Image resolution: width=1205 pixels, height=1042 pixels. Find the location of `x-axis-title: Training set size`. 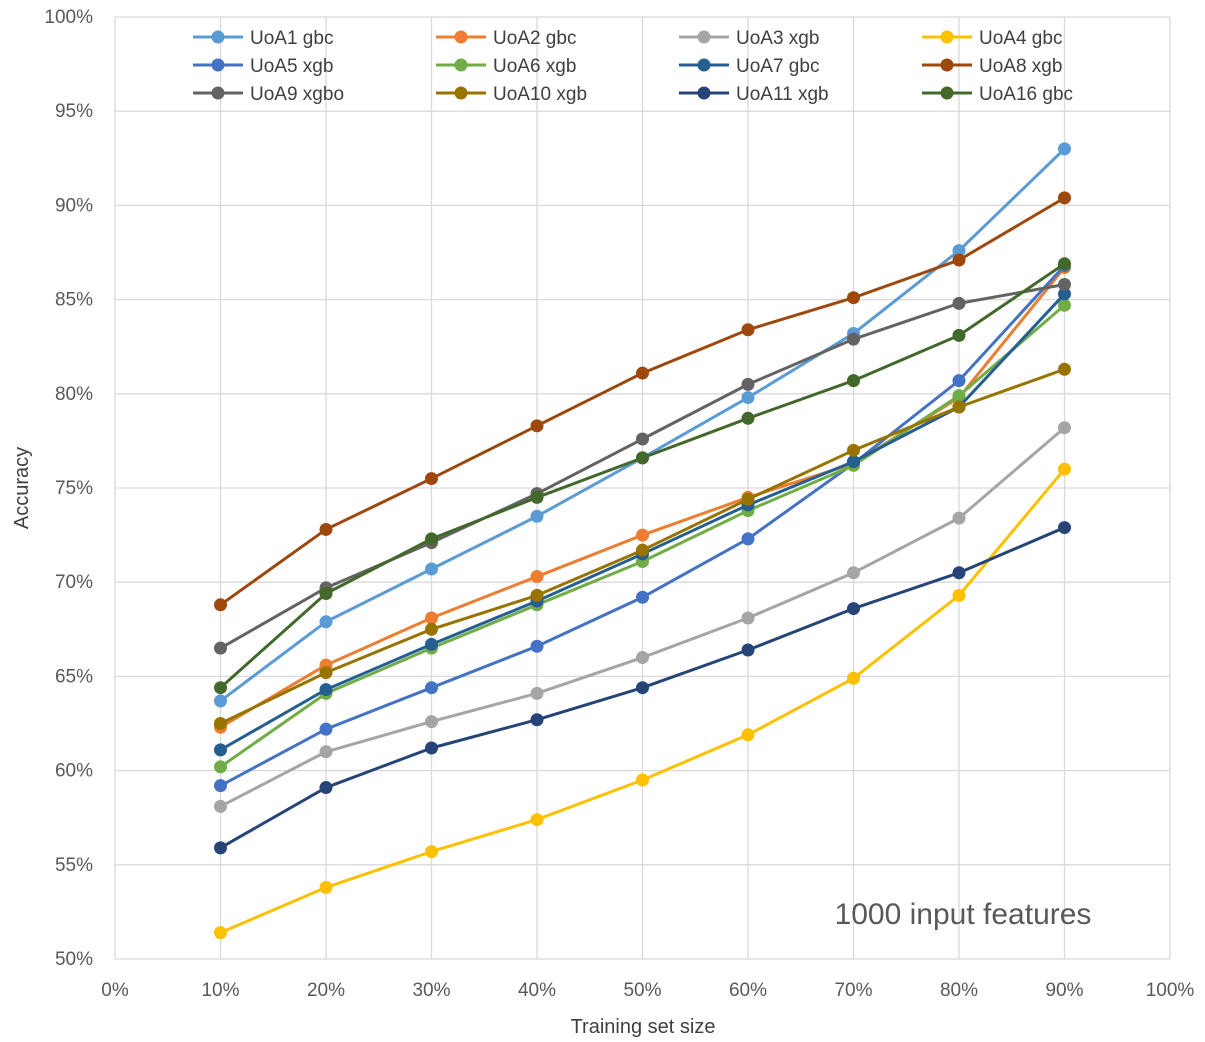

x-axis-title: Training set size is located at coordinates (643, 1027).